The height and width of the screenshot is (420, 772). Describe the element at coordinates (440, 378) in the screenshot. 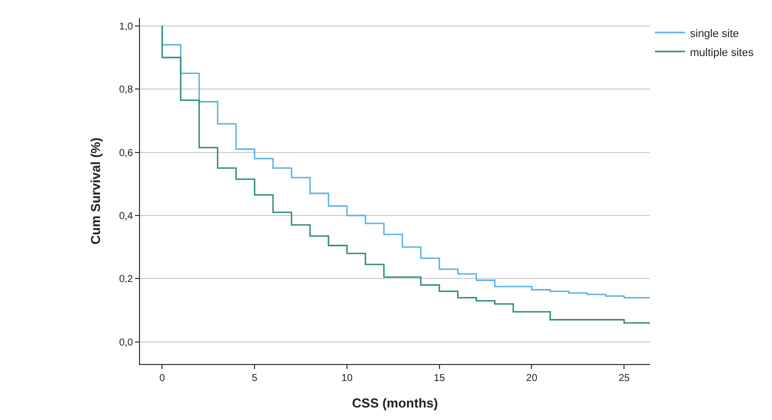

I see `x-tick-label: 15` at that location.